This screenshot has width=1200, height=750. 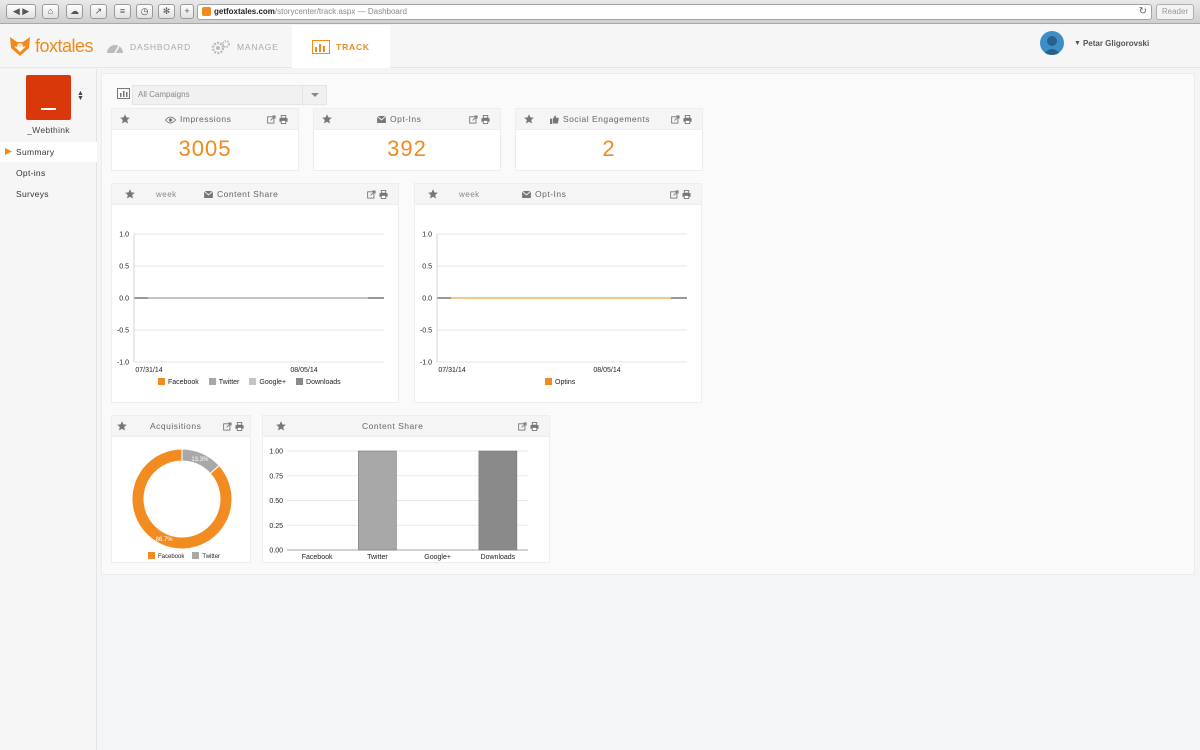 What do you see at coordinates (32, 194) in the screenshot?
I see `sidebar-item-label: Surveys` at bounding box center [32, 194].